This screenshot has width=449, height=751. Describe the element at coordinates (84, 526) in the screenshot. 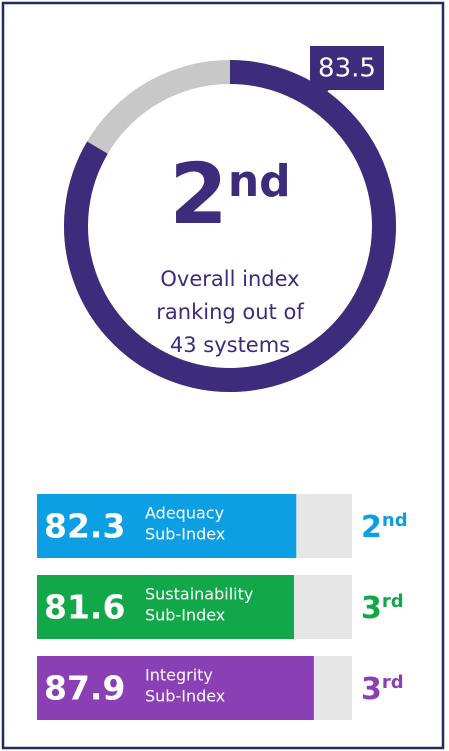

I see `bar-value: 82.3` at that location.